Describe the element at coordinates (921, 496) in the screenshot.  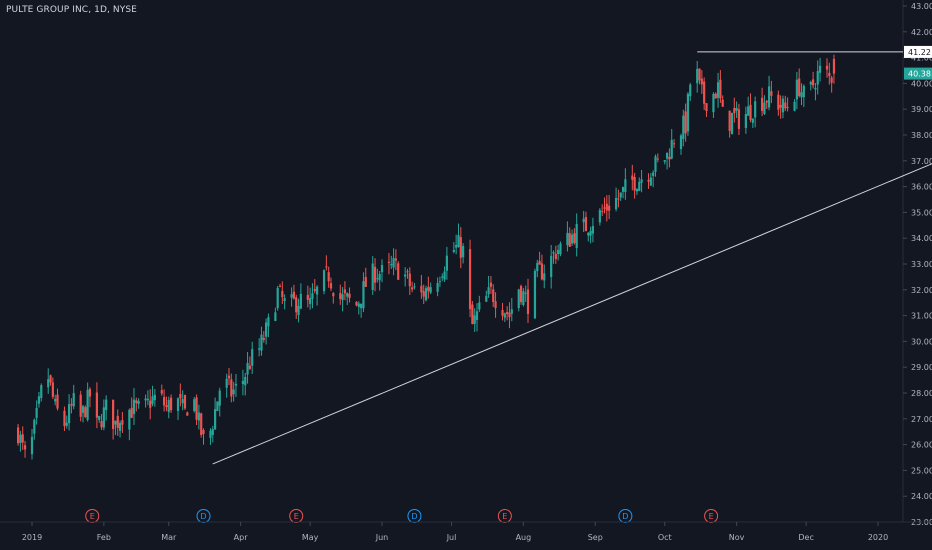
I see `price-tick-label: 24.00` at that location.